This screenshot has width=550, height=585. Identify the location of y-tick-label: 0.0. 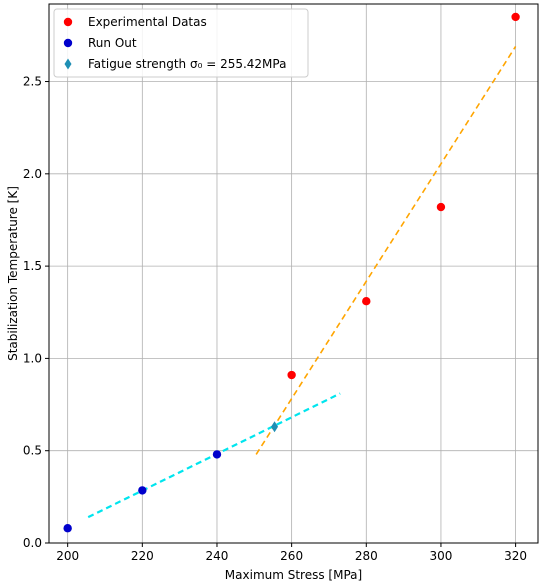
(32, 543).